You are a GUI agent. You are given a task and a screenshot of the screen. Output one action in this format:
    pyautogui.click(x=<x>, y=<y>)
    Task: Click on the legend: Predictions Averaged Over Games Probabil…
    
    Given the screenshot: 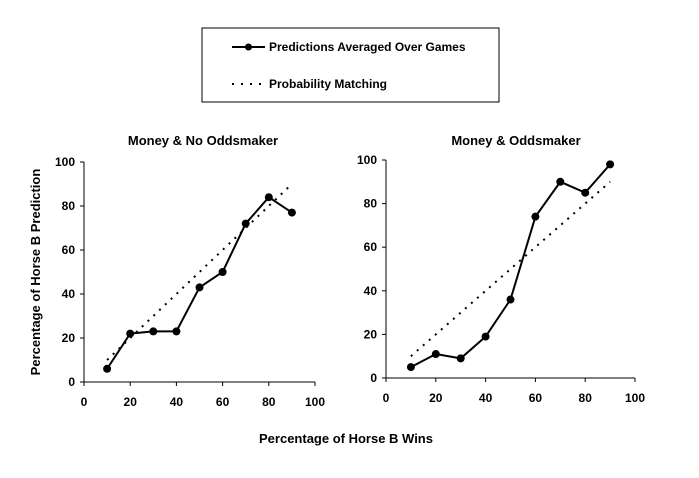 What is the action you would take?
    pyautogui.click(x=350, y=65)
    